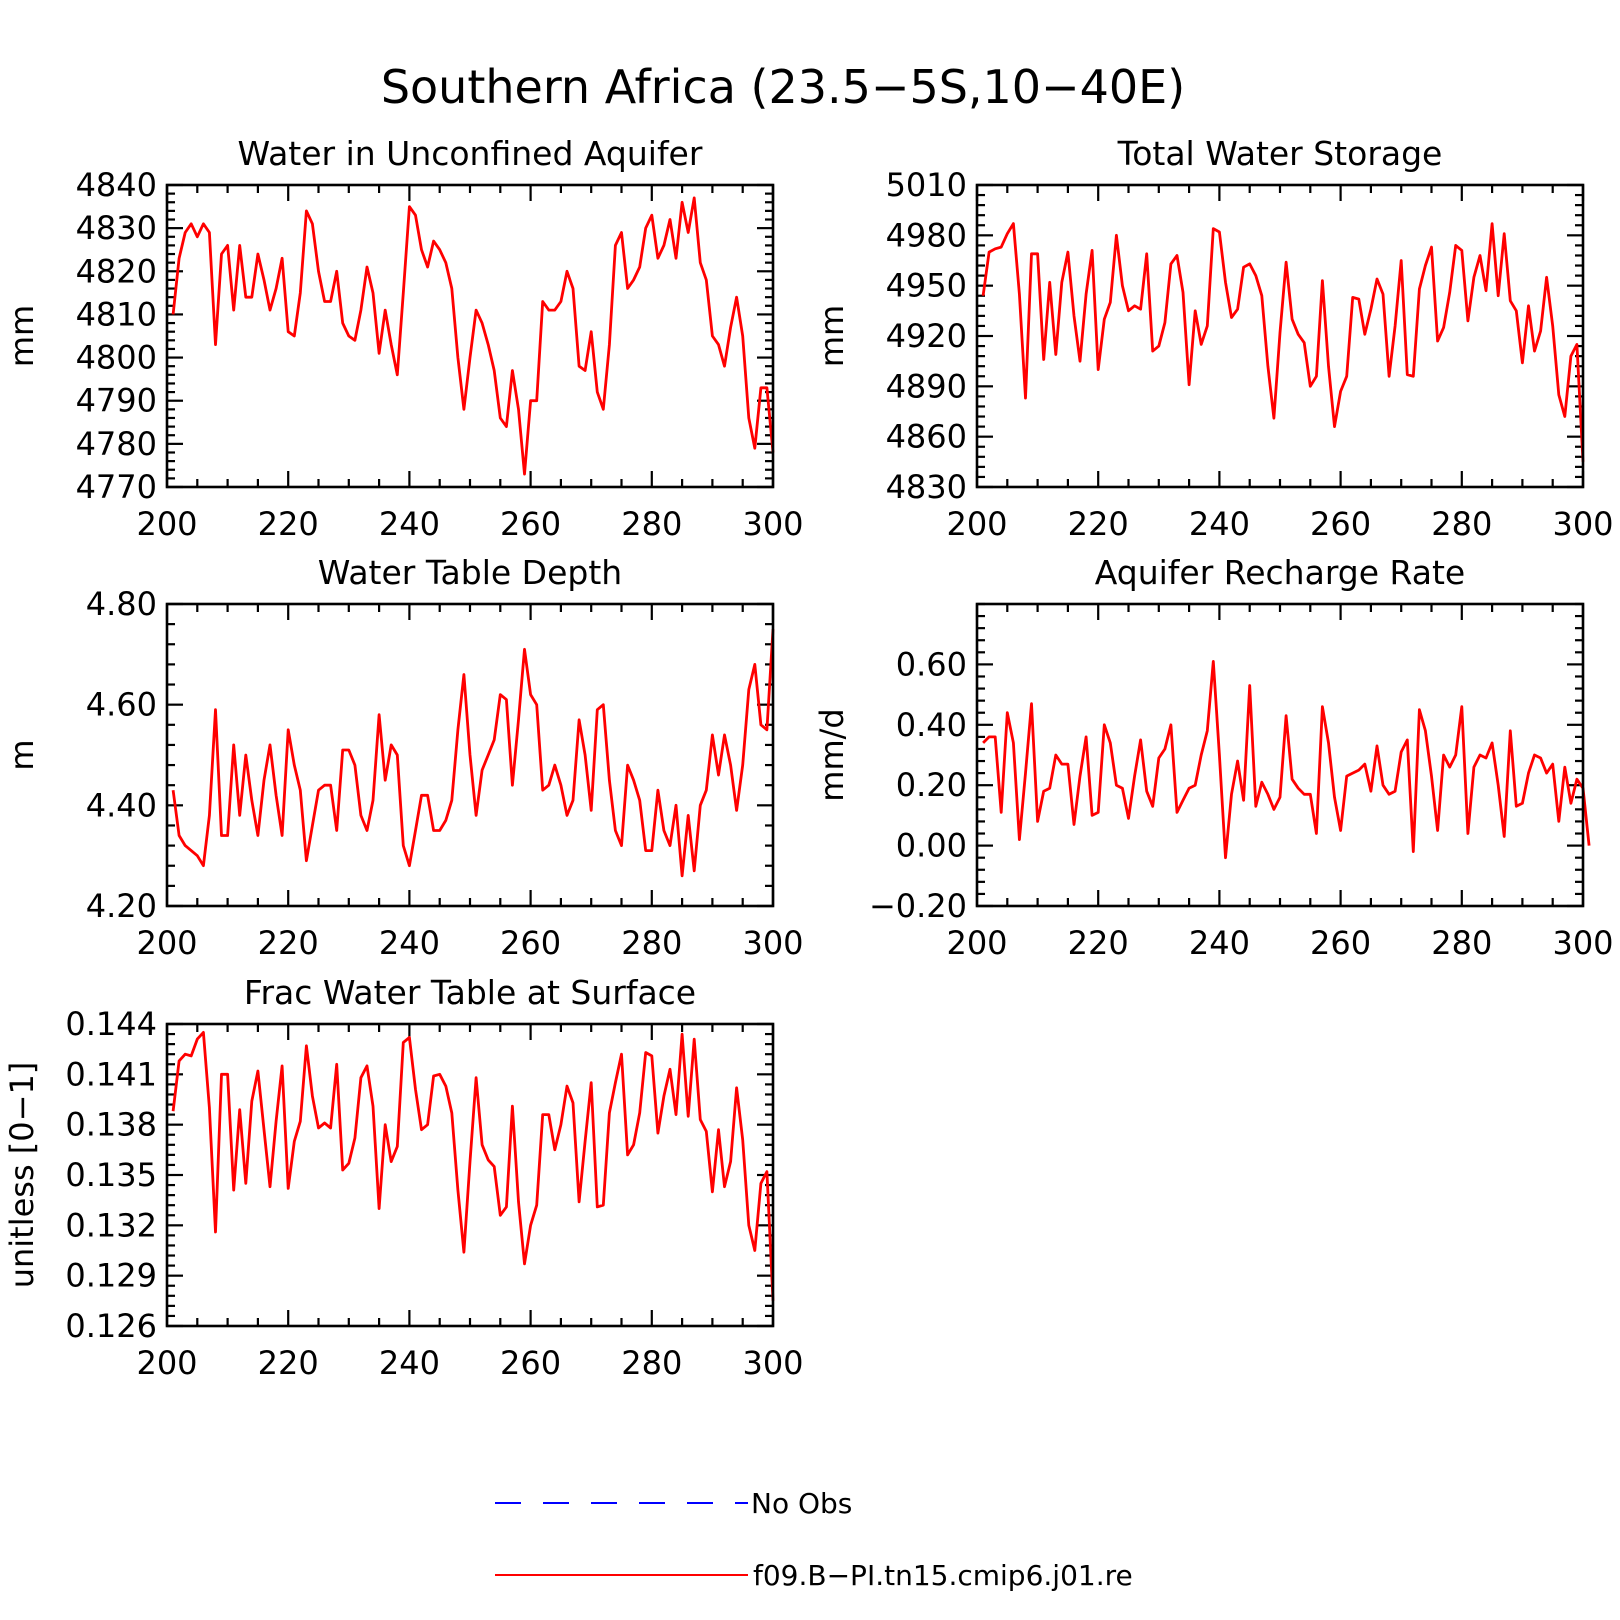 Image resolution: width=1620 pixels, height=1620 pixels. Describe the element at coordinates (931, 664) in the screenshot. I see `y-tick-label: 0.60` at that location.